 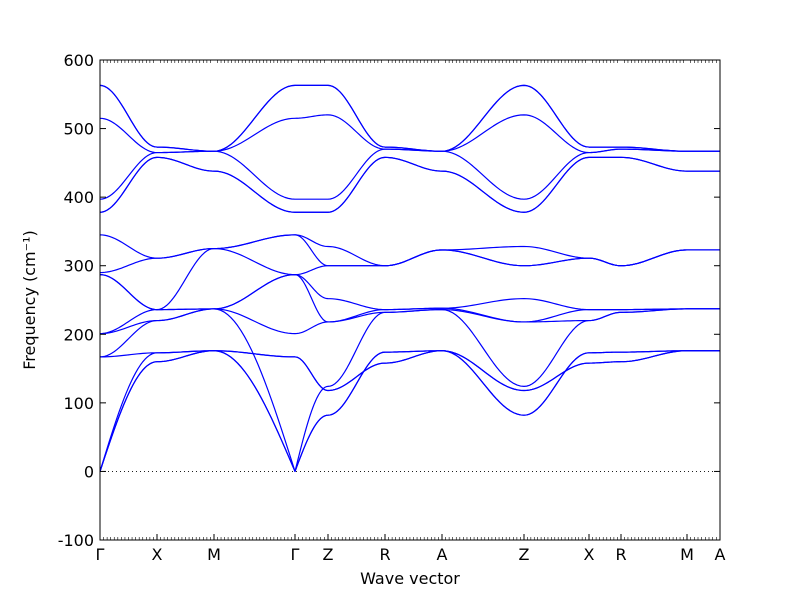 What do you see at coordinates (78, 129) in the screenshot?
I see `y-tick-label: 500` at bounding box center [78, 129].